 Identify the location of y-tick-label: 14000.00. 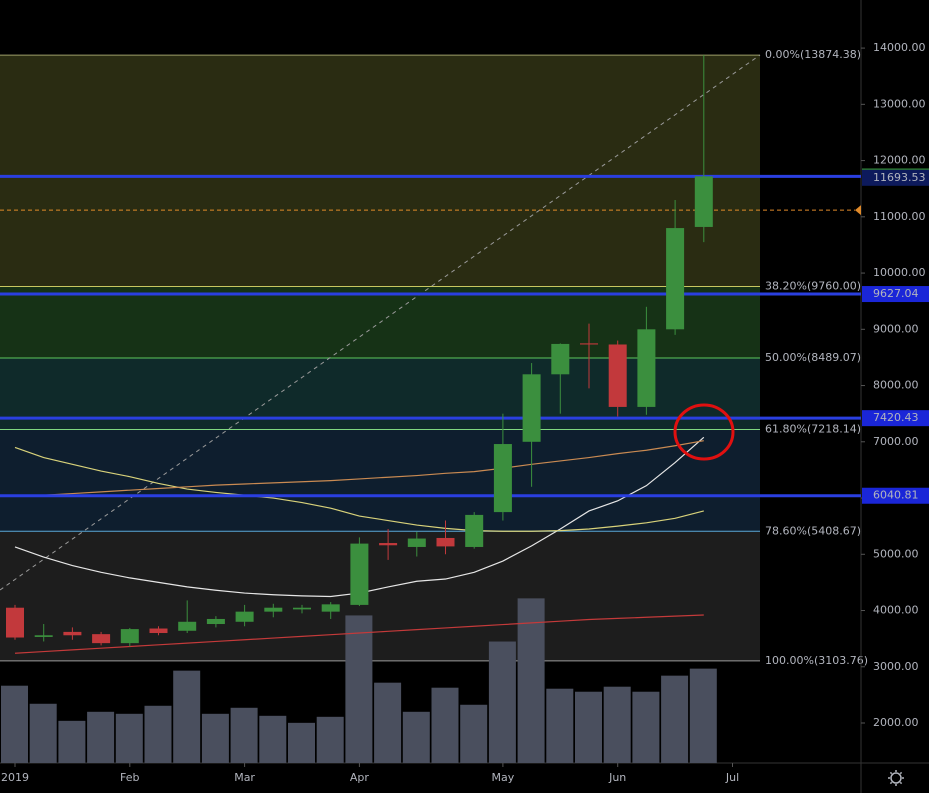
(899, 47).